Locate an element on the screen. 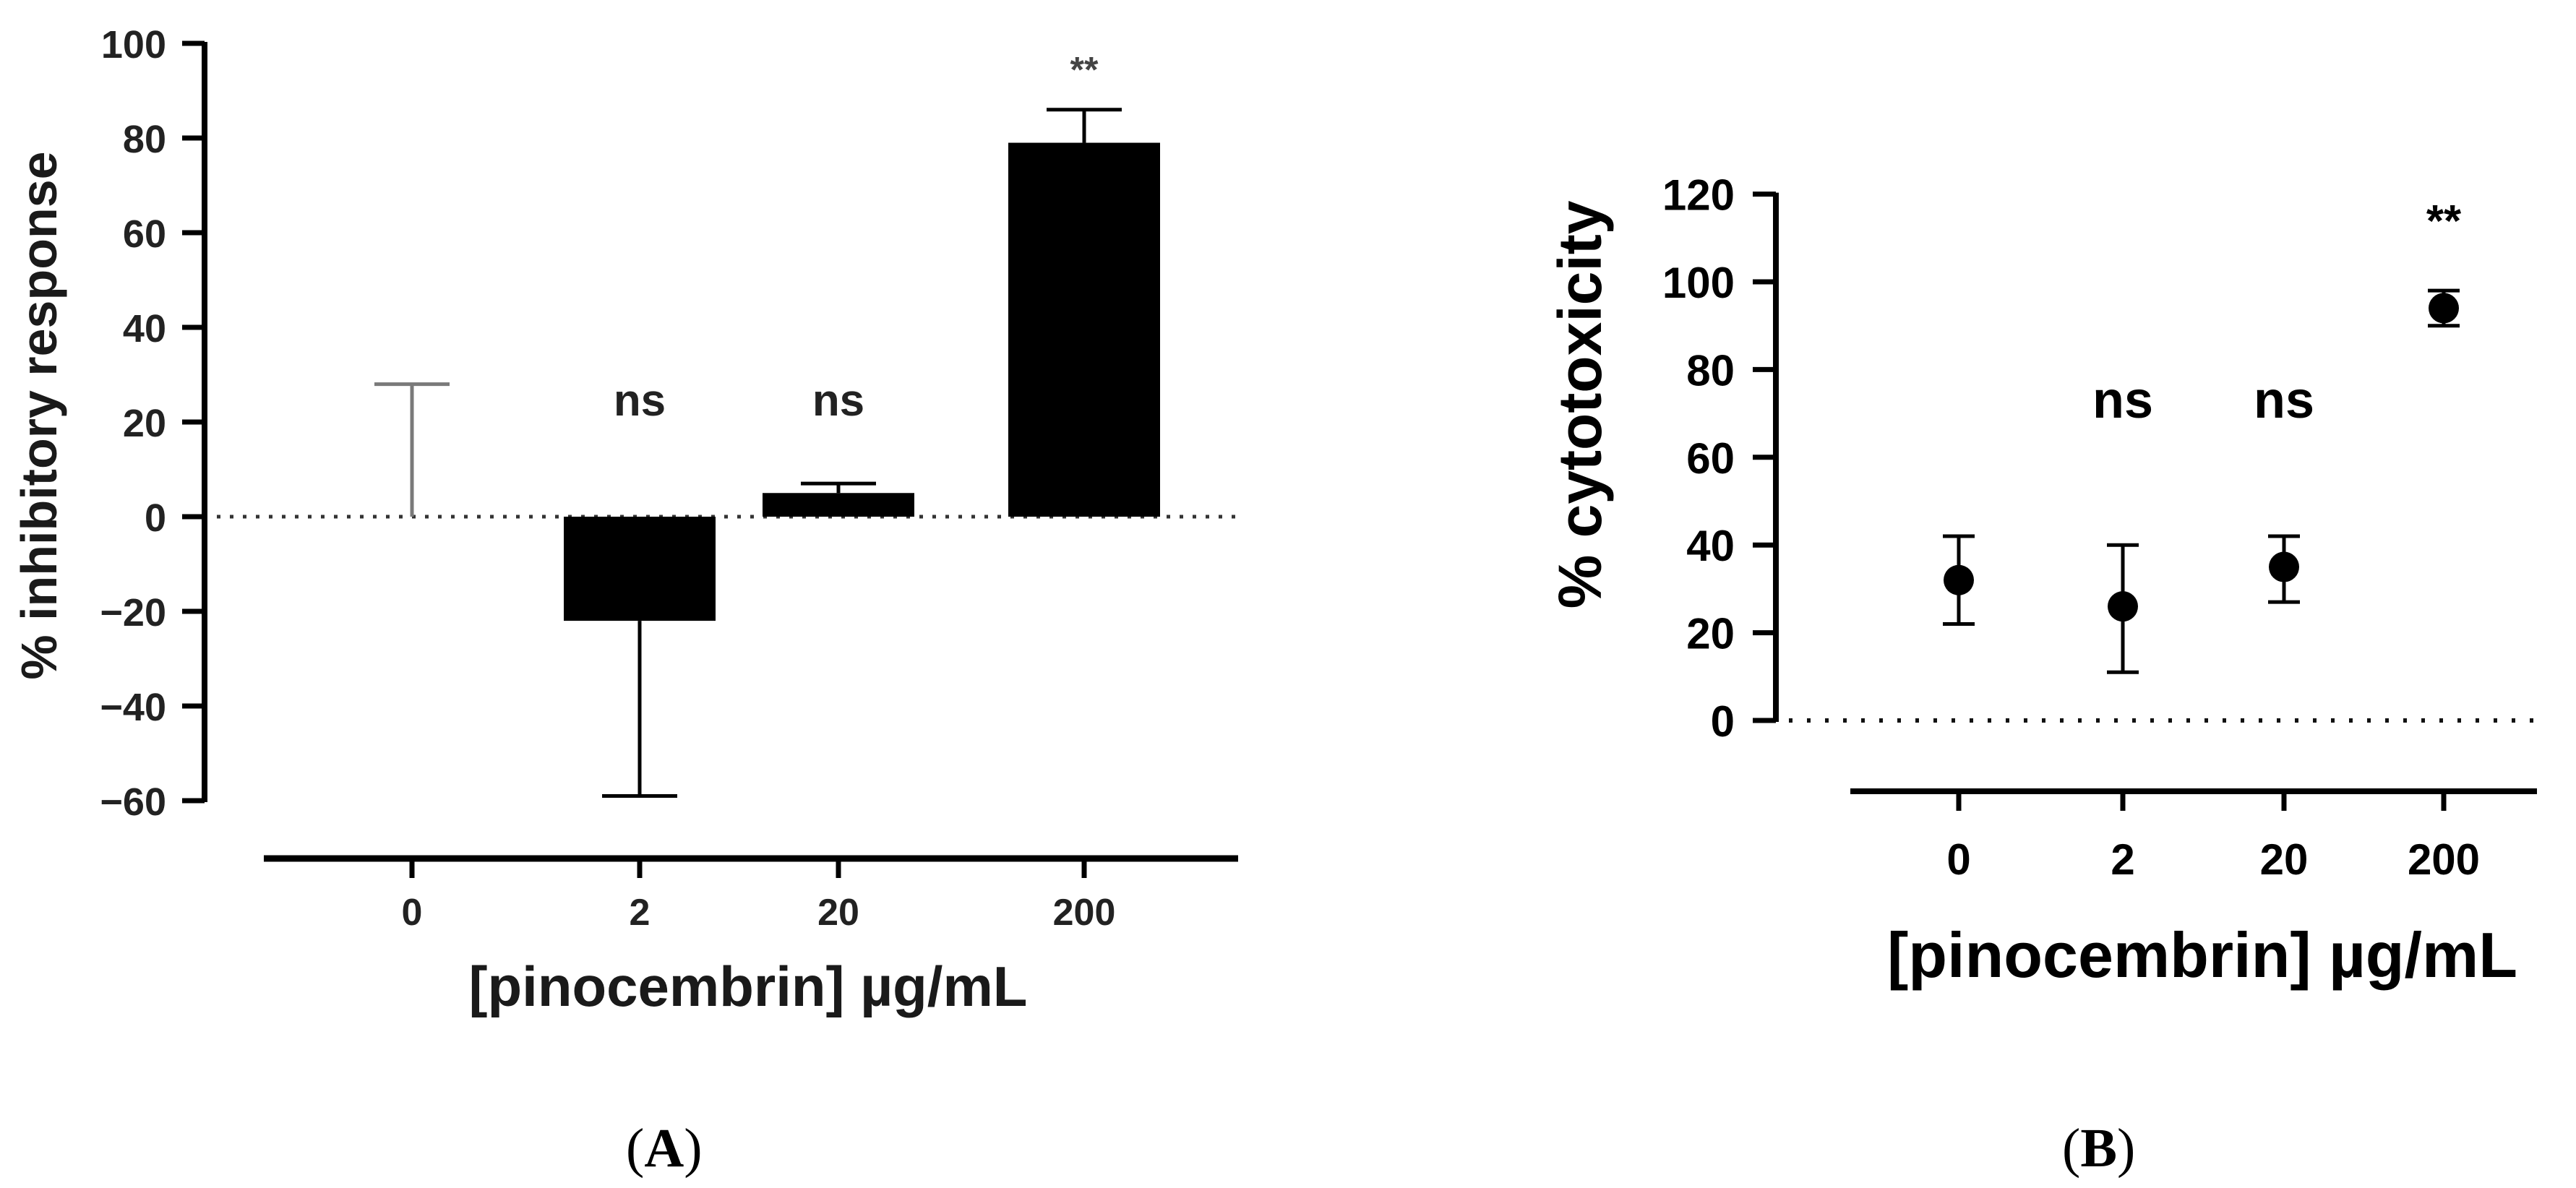  panel-label-b: (B) is located at coordinates (2099, 1148).